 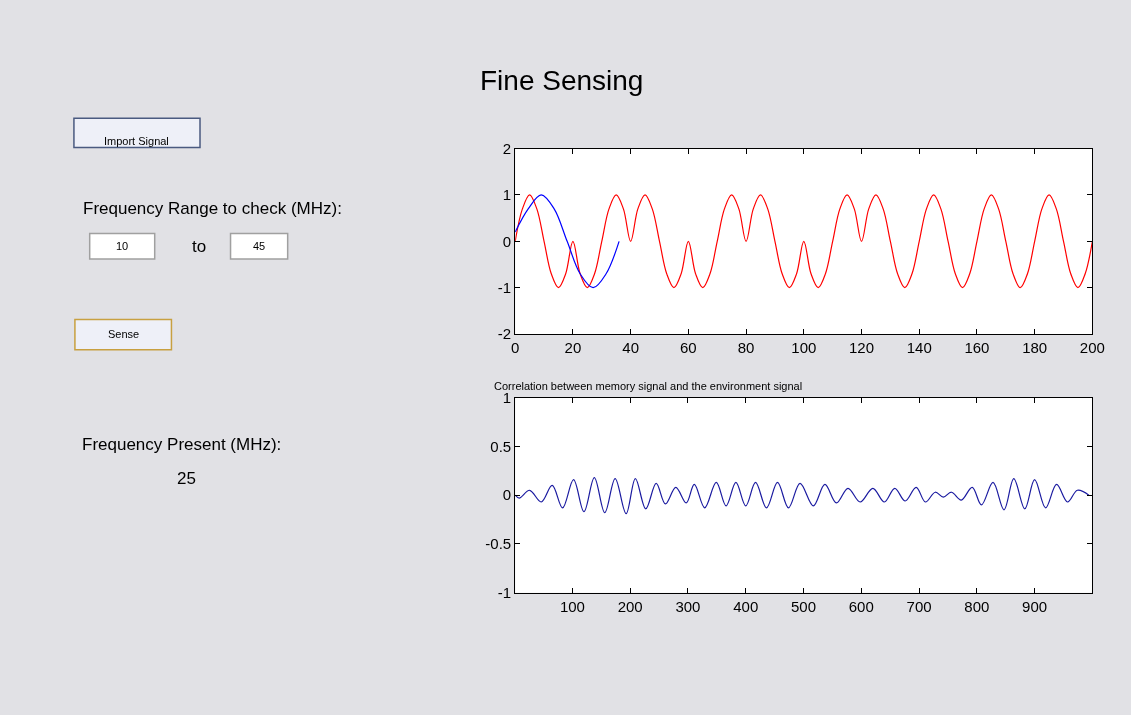 What do you see at coordinates (746, 606) in the screenshot?
I see `x-tick-label: 400` at bounding box center [746, 606].